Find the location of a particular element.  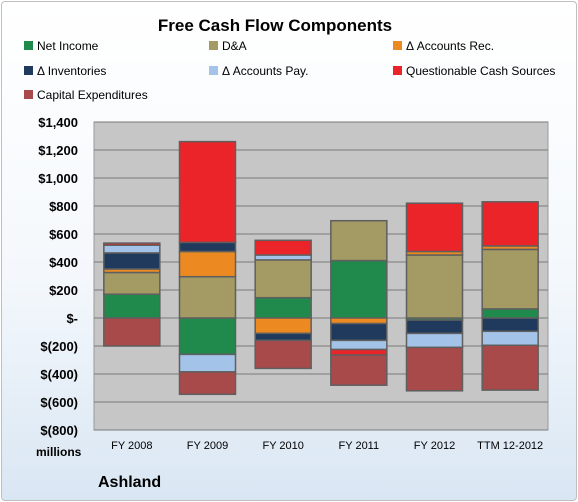

legend-label: Net Income is located at coordinates (68, 46).